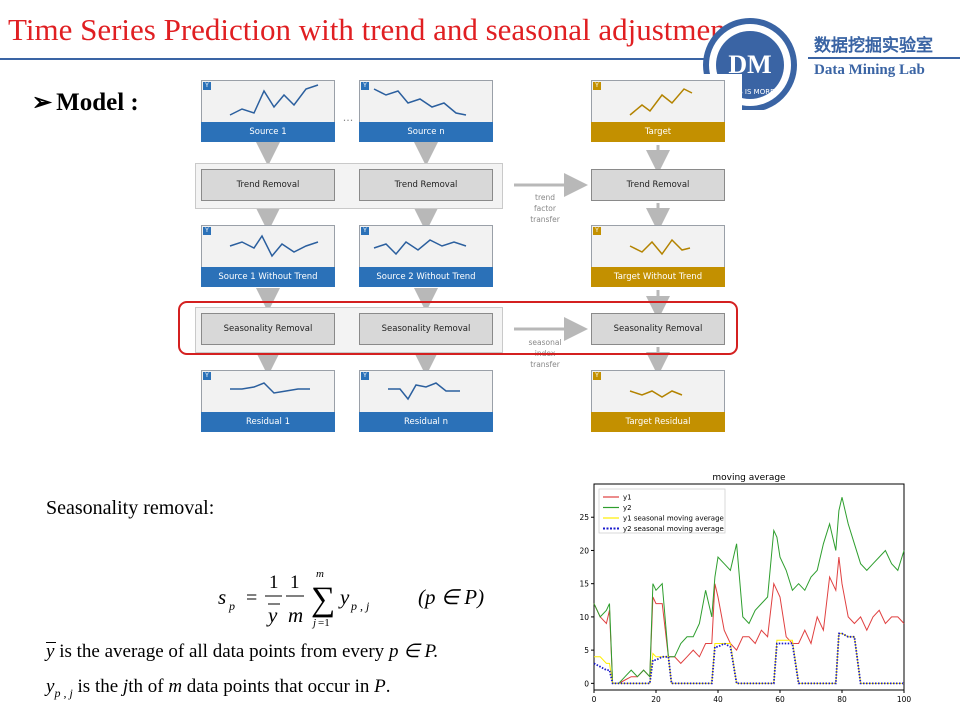 Image resolution: width=960 pixels, height=720 pixels. What do you see at coordinates (884, 58) in the screenshot?
I see `logo-divider` at bounding box center [884, 58].